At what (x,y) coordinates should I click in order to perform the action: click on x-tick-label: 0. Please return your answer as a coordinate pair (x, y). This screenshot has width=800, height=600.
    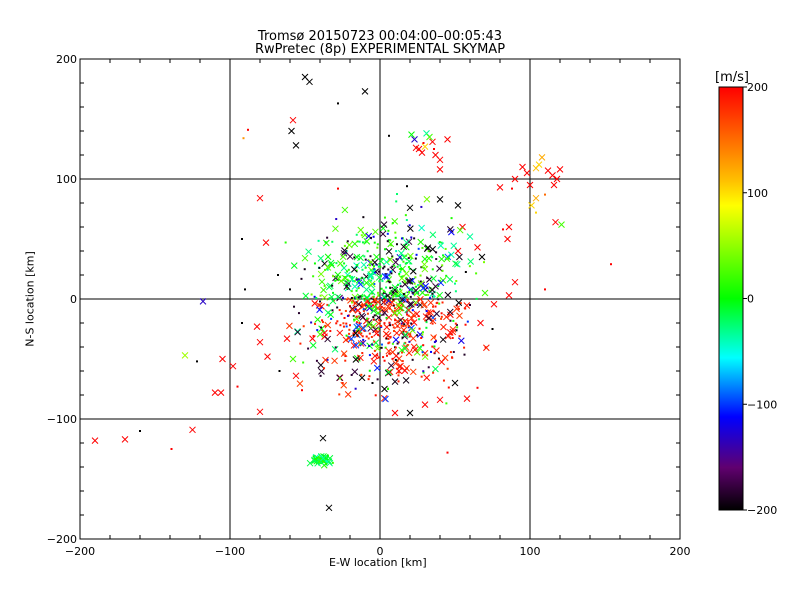
    Looking at the image, I should click on (380, 551).